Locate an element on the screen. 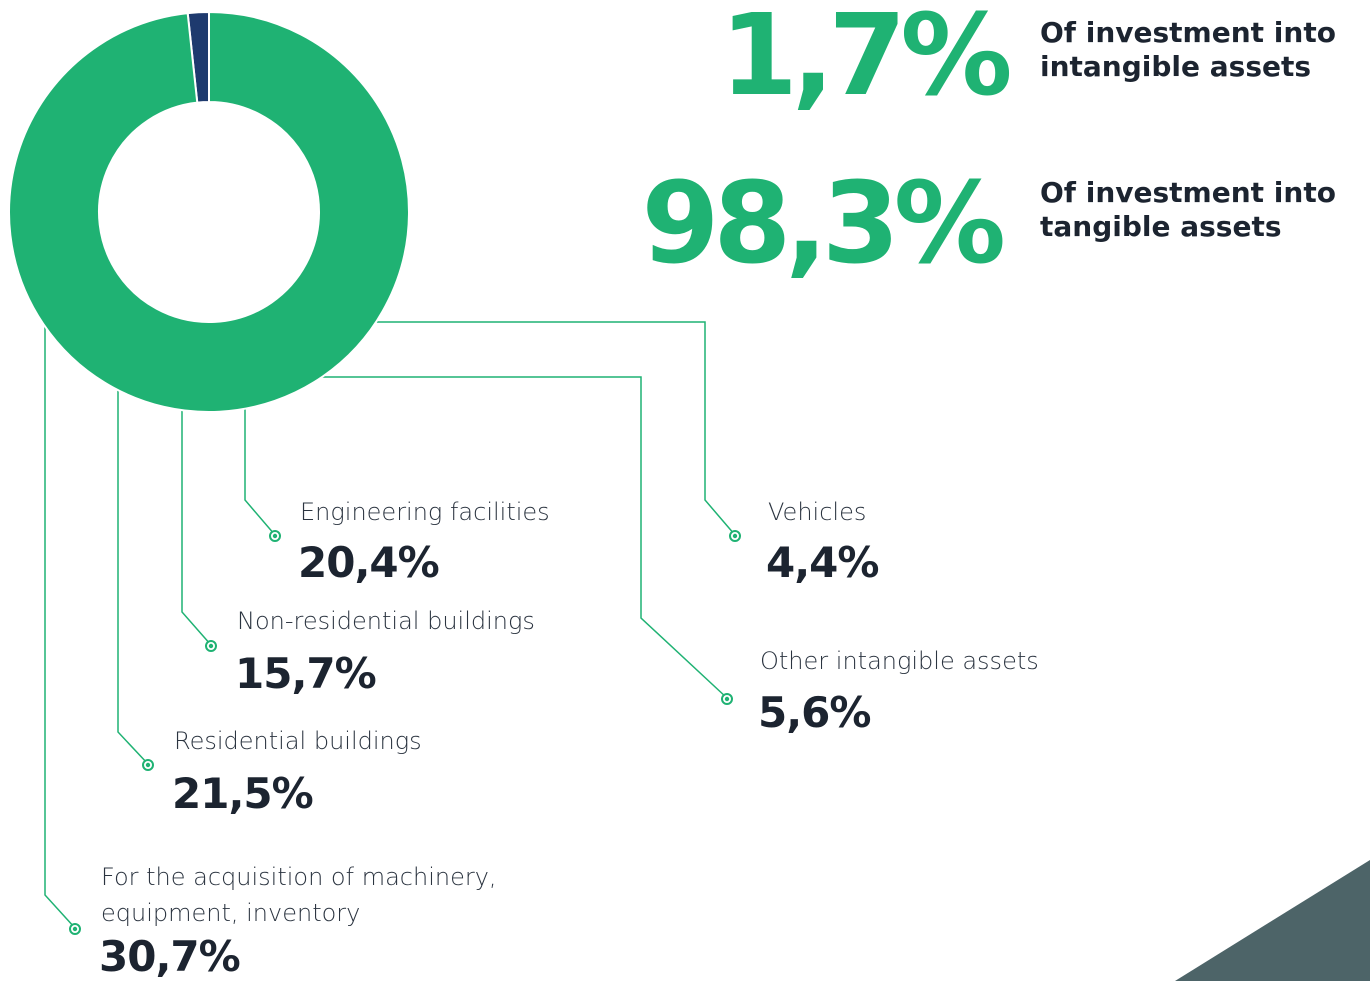 The width and height of the screenshot is (1370, 981). item-value: 4,4% is located at coordinates (822, 562).